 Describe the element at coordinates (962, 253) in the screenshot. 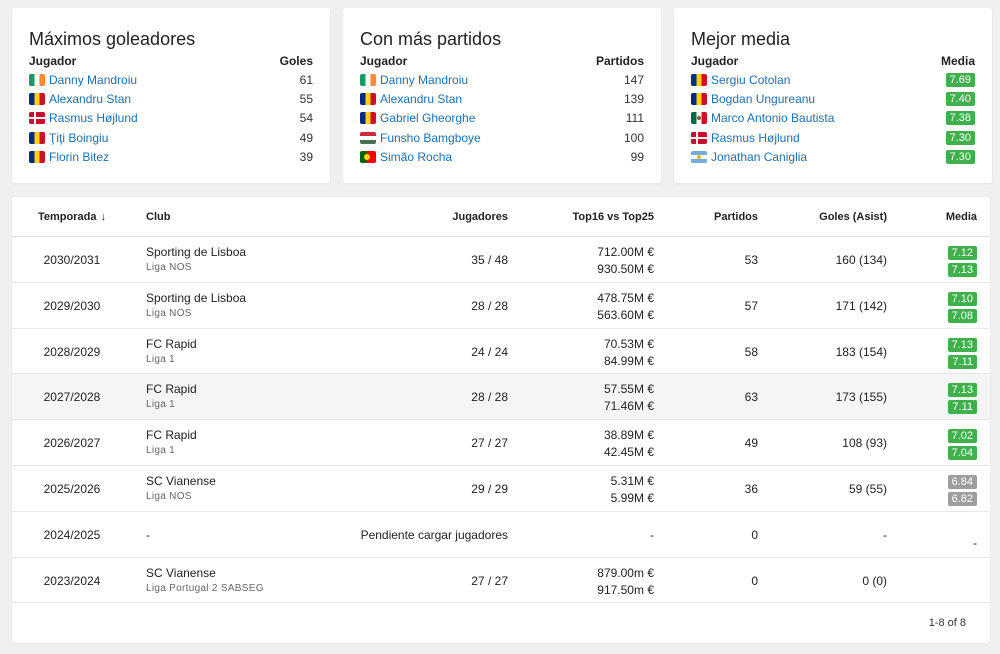

I see `rating-badge: 7.12` at that location.